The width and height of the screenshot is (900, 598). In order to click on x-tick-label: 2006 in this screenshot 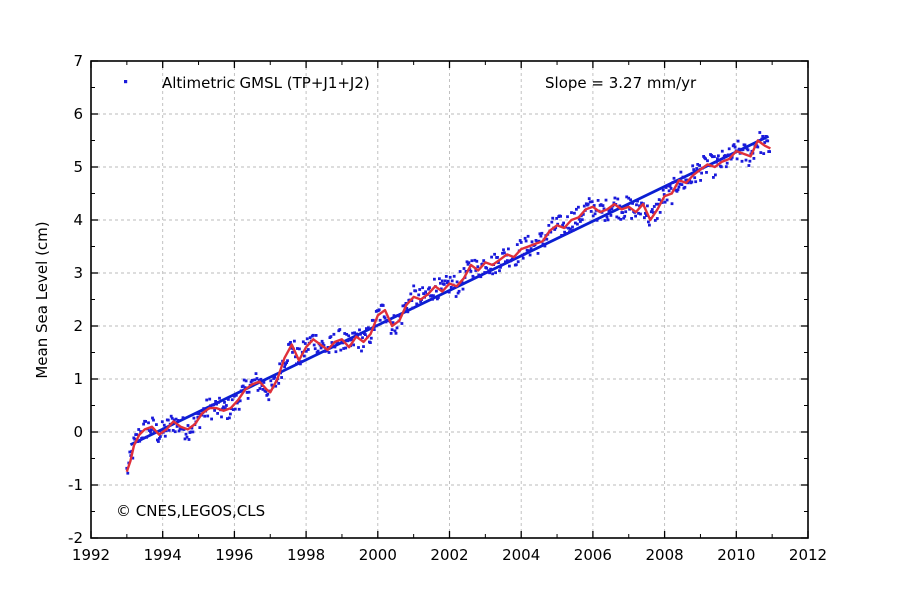, I will do `click(593, 555)`.